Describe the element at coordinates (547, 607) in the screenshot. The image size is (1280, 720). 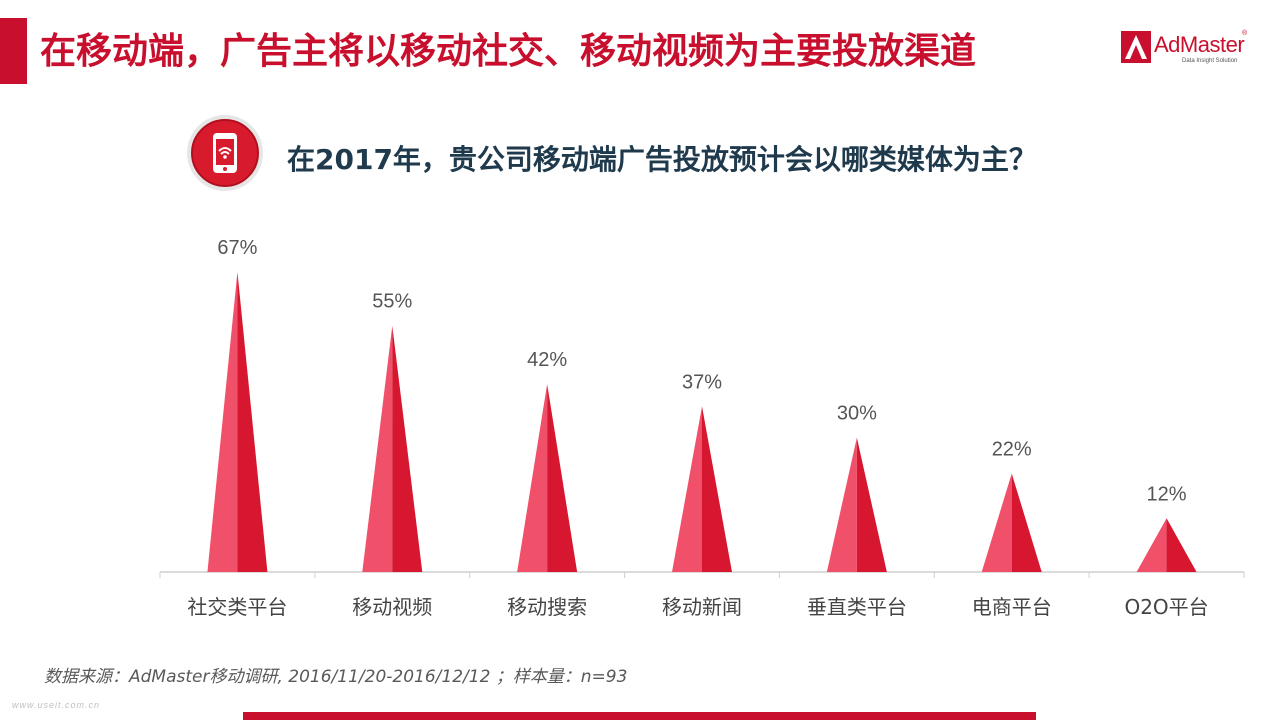
I see `category-label: 移动搜索` at that location.